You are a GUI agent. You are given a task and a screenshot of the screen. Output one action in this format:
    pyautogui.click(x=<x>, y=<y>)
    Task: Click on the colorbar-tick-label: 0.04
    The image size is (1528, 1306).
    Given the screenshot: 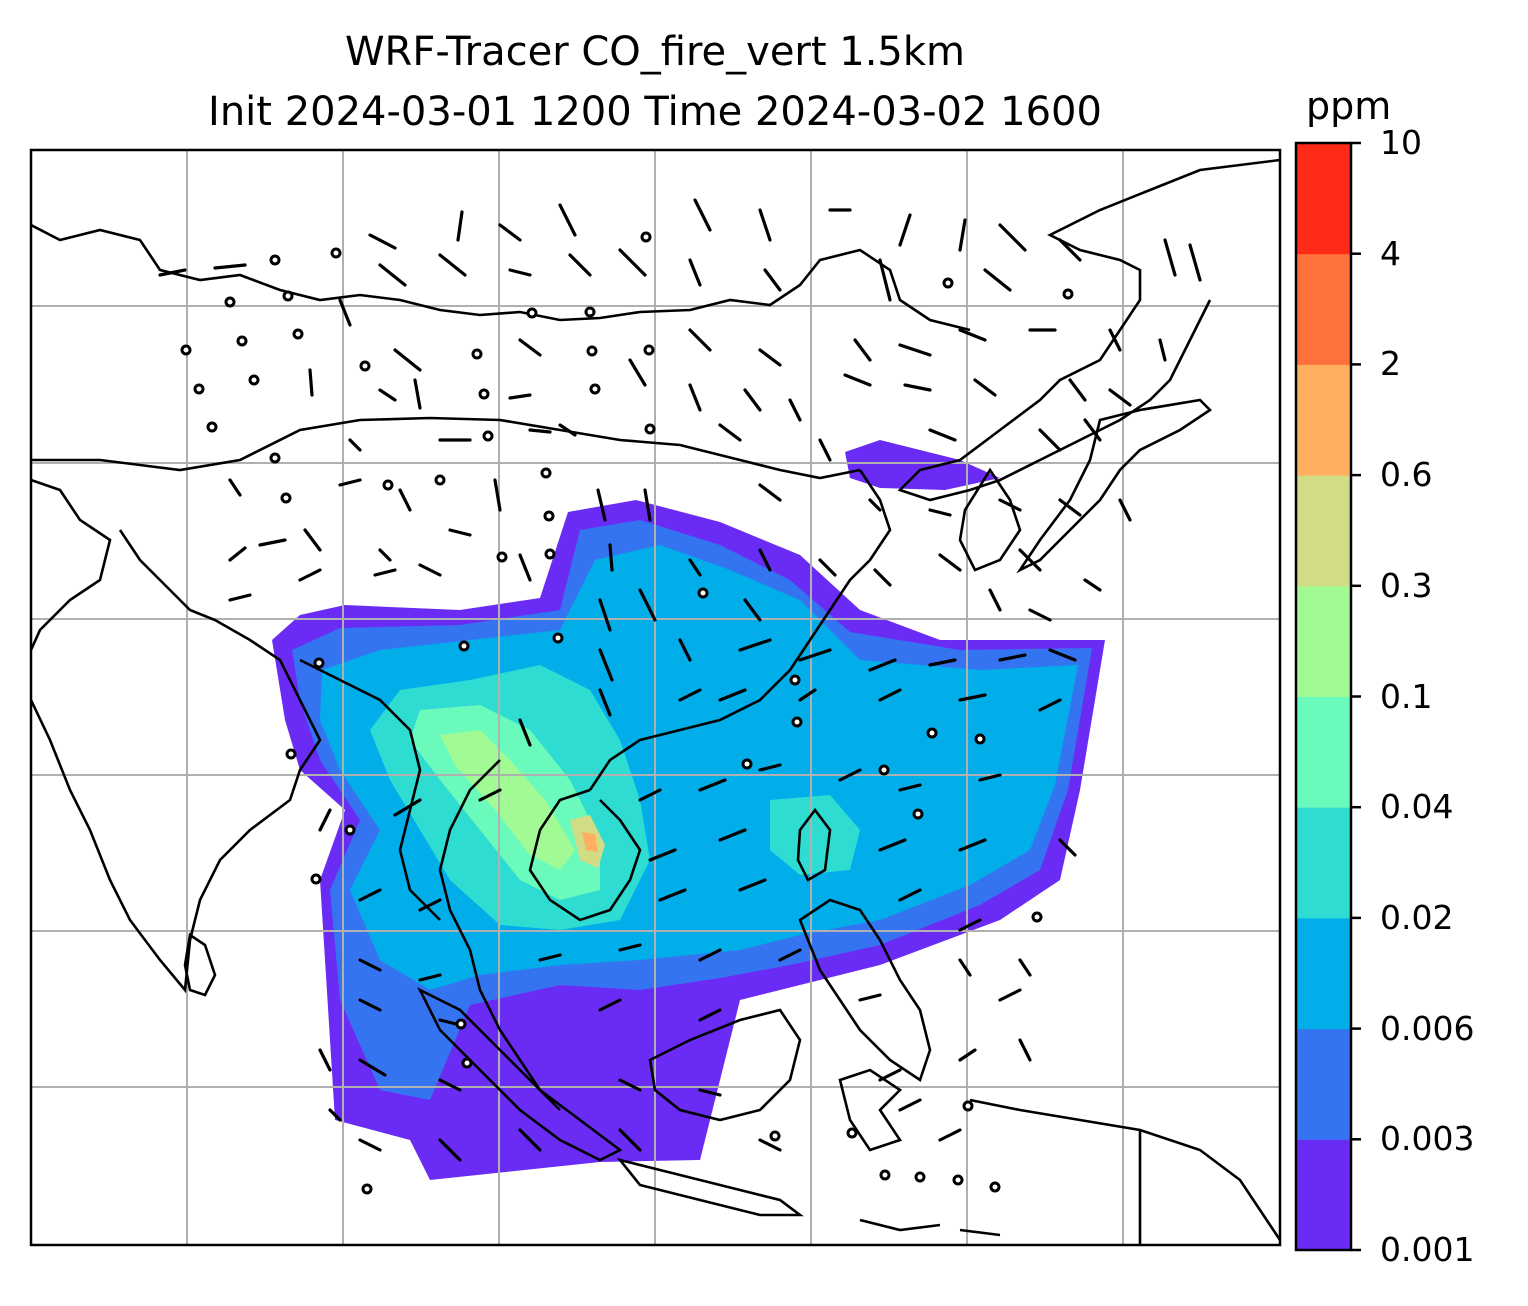 What is the action you would take?
    pyautogui.click(x=1417, y=807)
    